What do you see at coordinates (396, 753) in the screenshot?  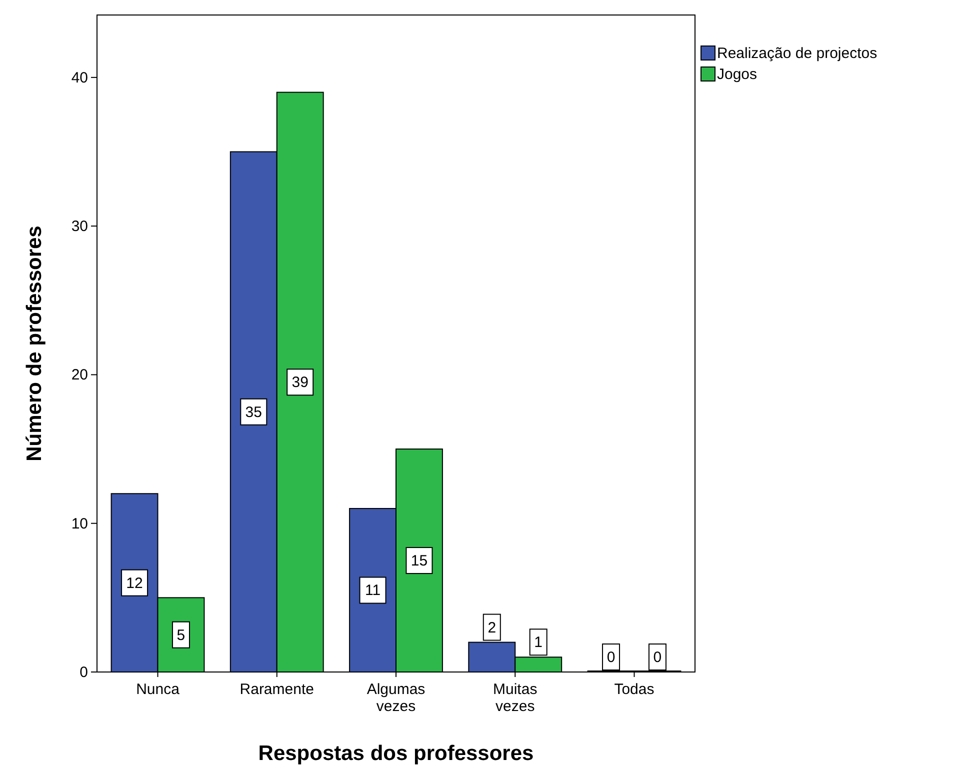 I see `x-axis-title: Respostas dos professores` at bounding box center [396, 753].